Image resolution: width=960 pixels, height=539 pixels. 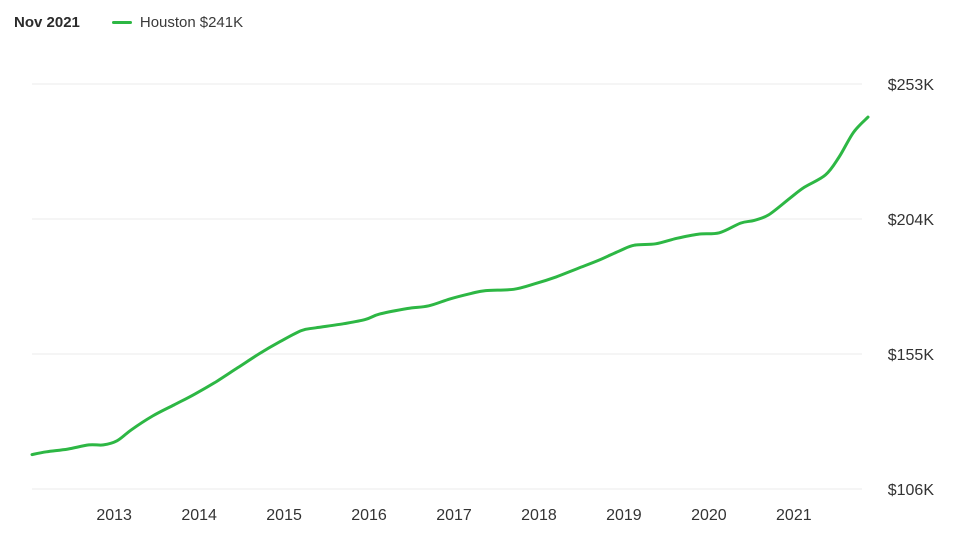 I want to click on legend-swatch, so click(x=121, y=22).